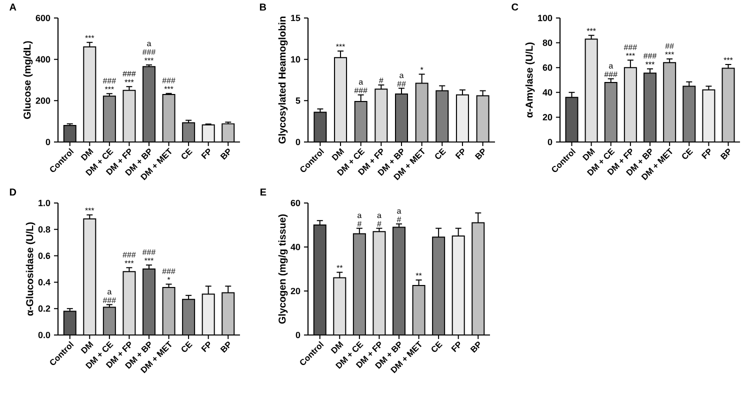  Describe the element at coordinates (43, 59) in the screenshot. I see `y-tick-label: 400` at that location.